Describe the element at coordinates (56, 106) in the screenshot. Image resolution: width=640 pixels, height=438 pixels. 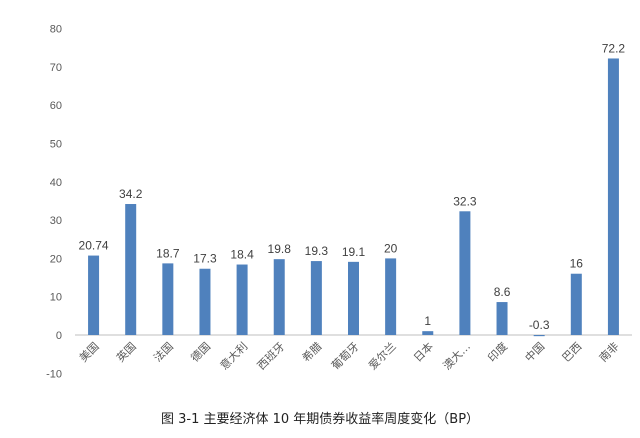
I see `y-tick-label: 60` at that location.